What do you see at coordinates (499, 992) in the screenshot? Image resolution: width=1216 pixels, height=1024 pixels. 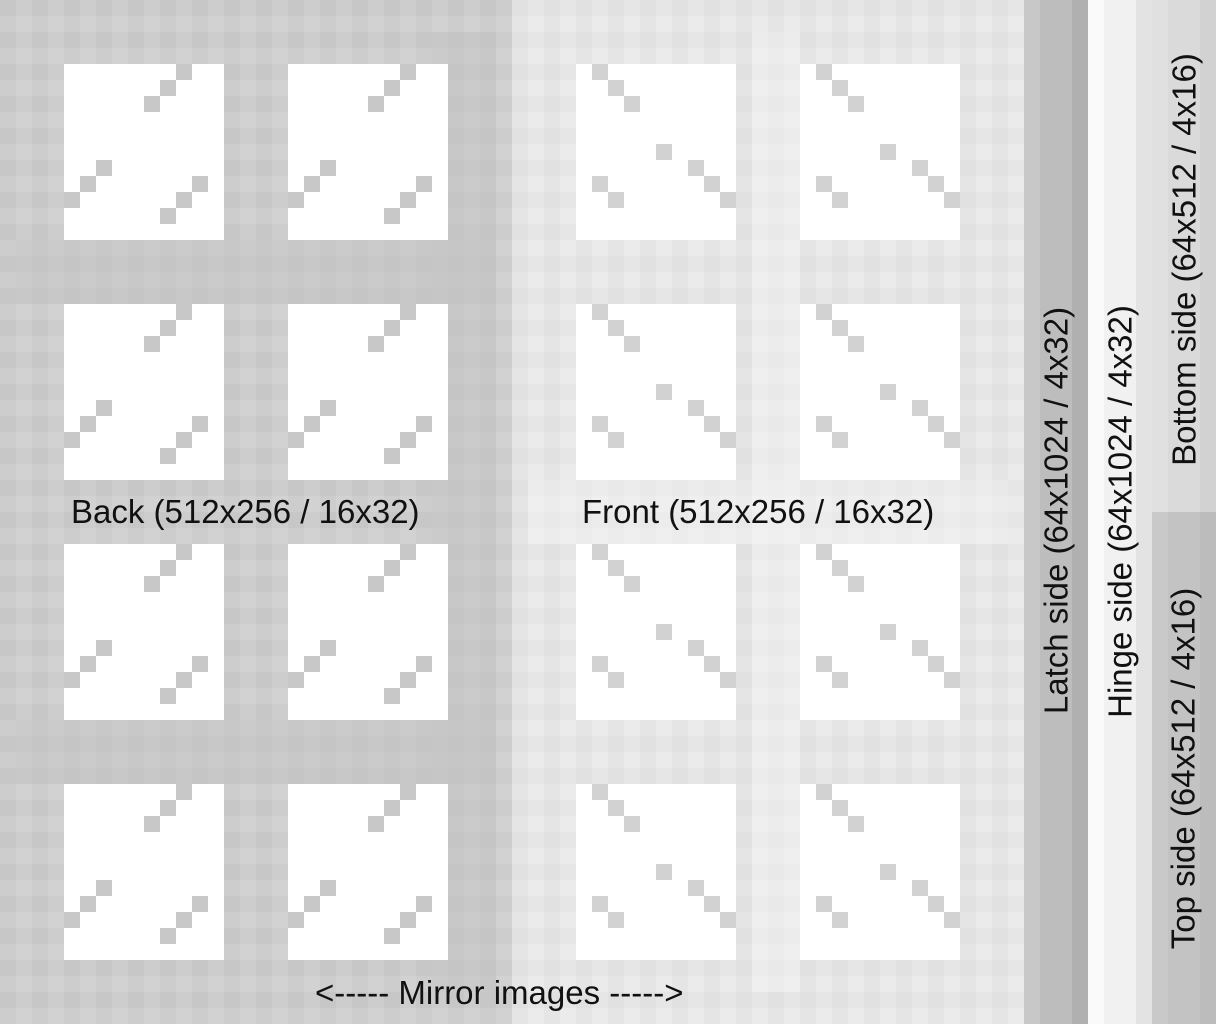 I see `mirror-images-caption: <----- Mirror images ----->` at bounding box center [499, 992].